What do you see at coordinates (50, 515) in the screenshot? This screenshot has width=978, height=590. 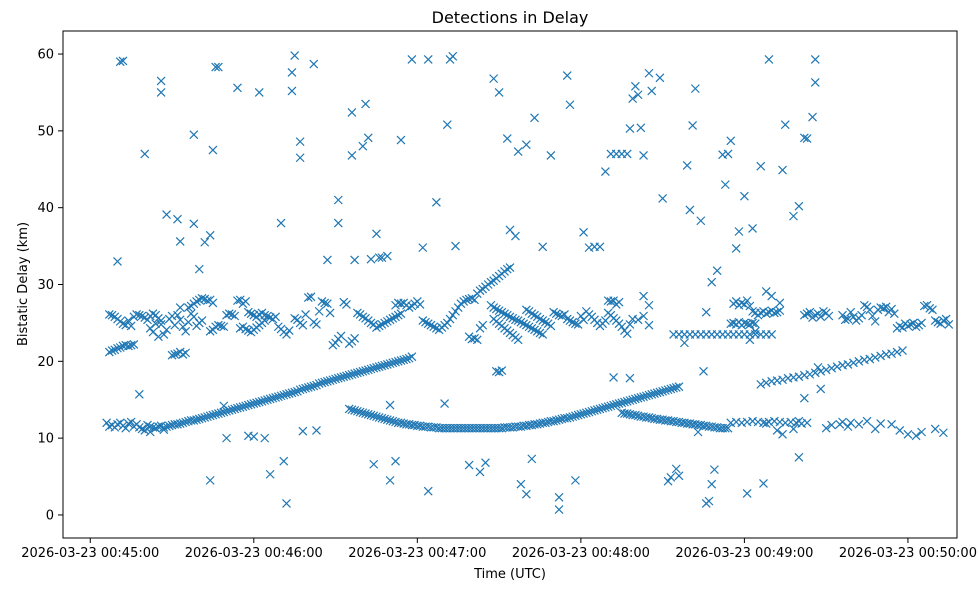 I see `y-tick-label: 0` at bounding box center [50, 515].